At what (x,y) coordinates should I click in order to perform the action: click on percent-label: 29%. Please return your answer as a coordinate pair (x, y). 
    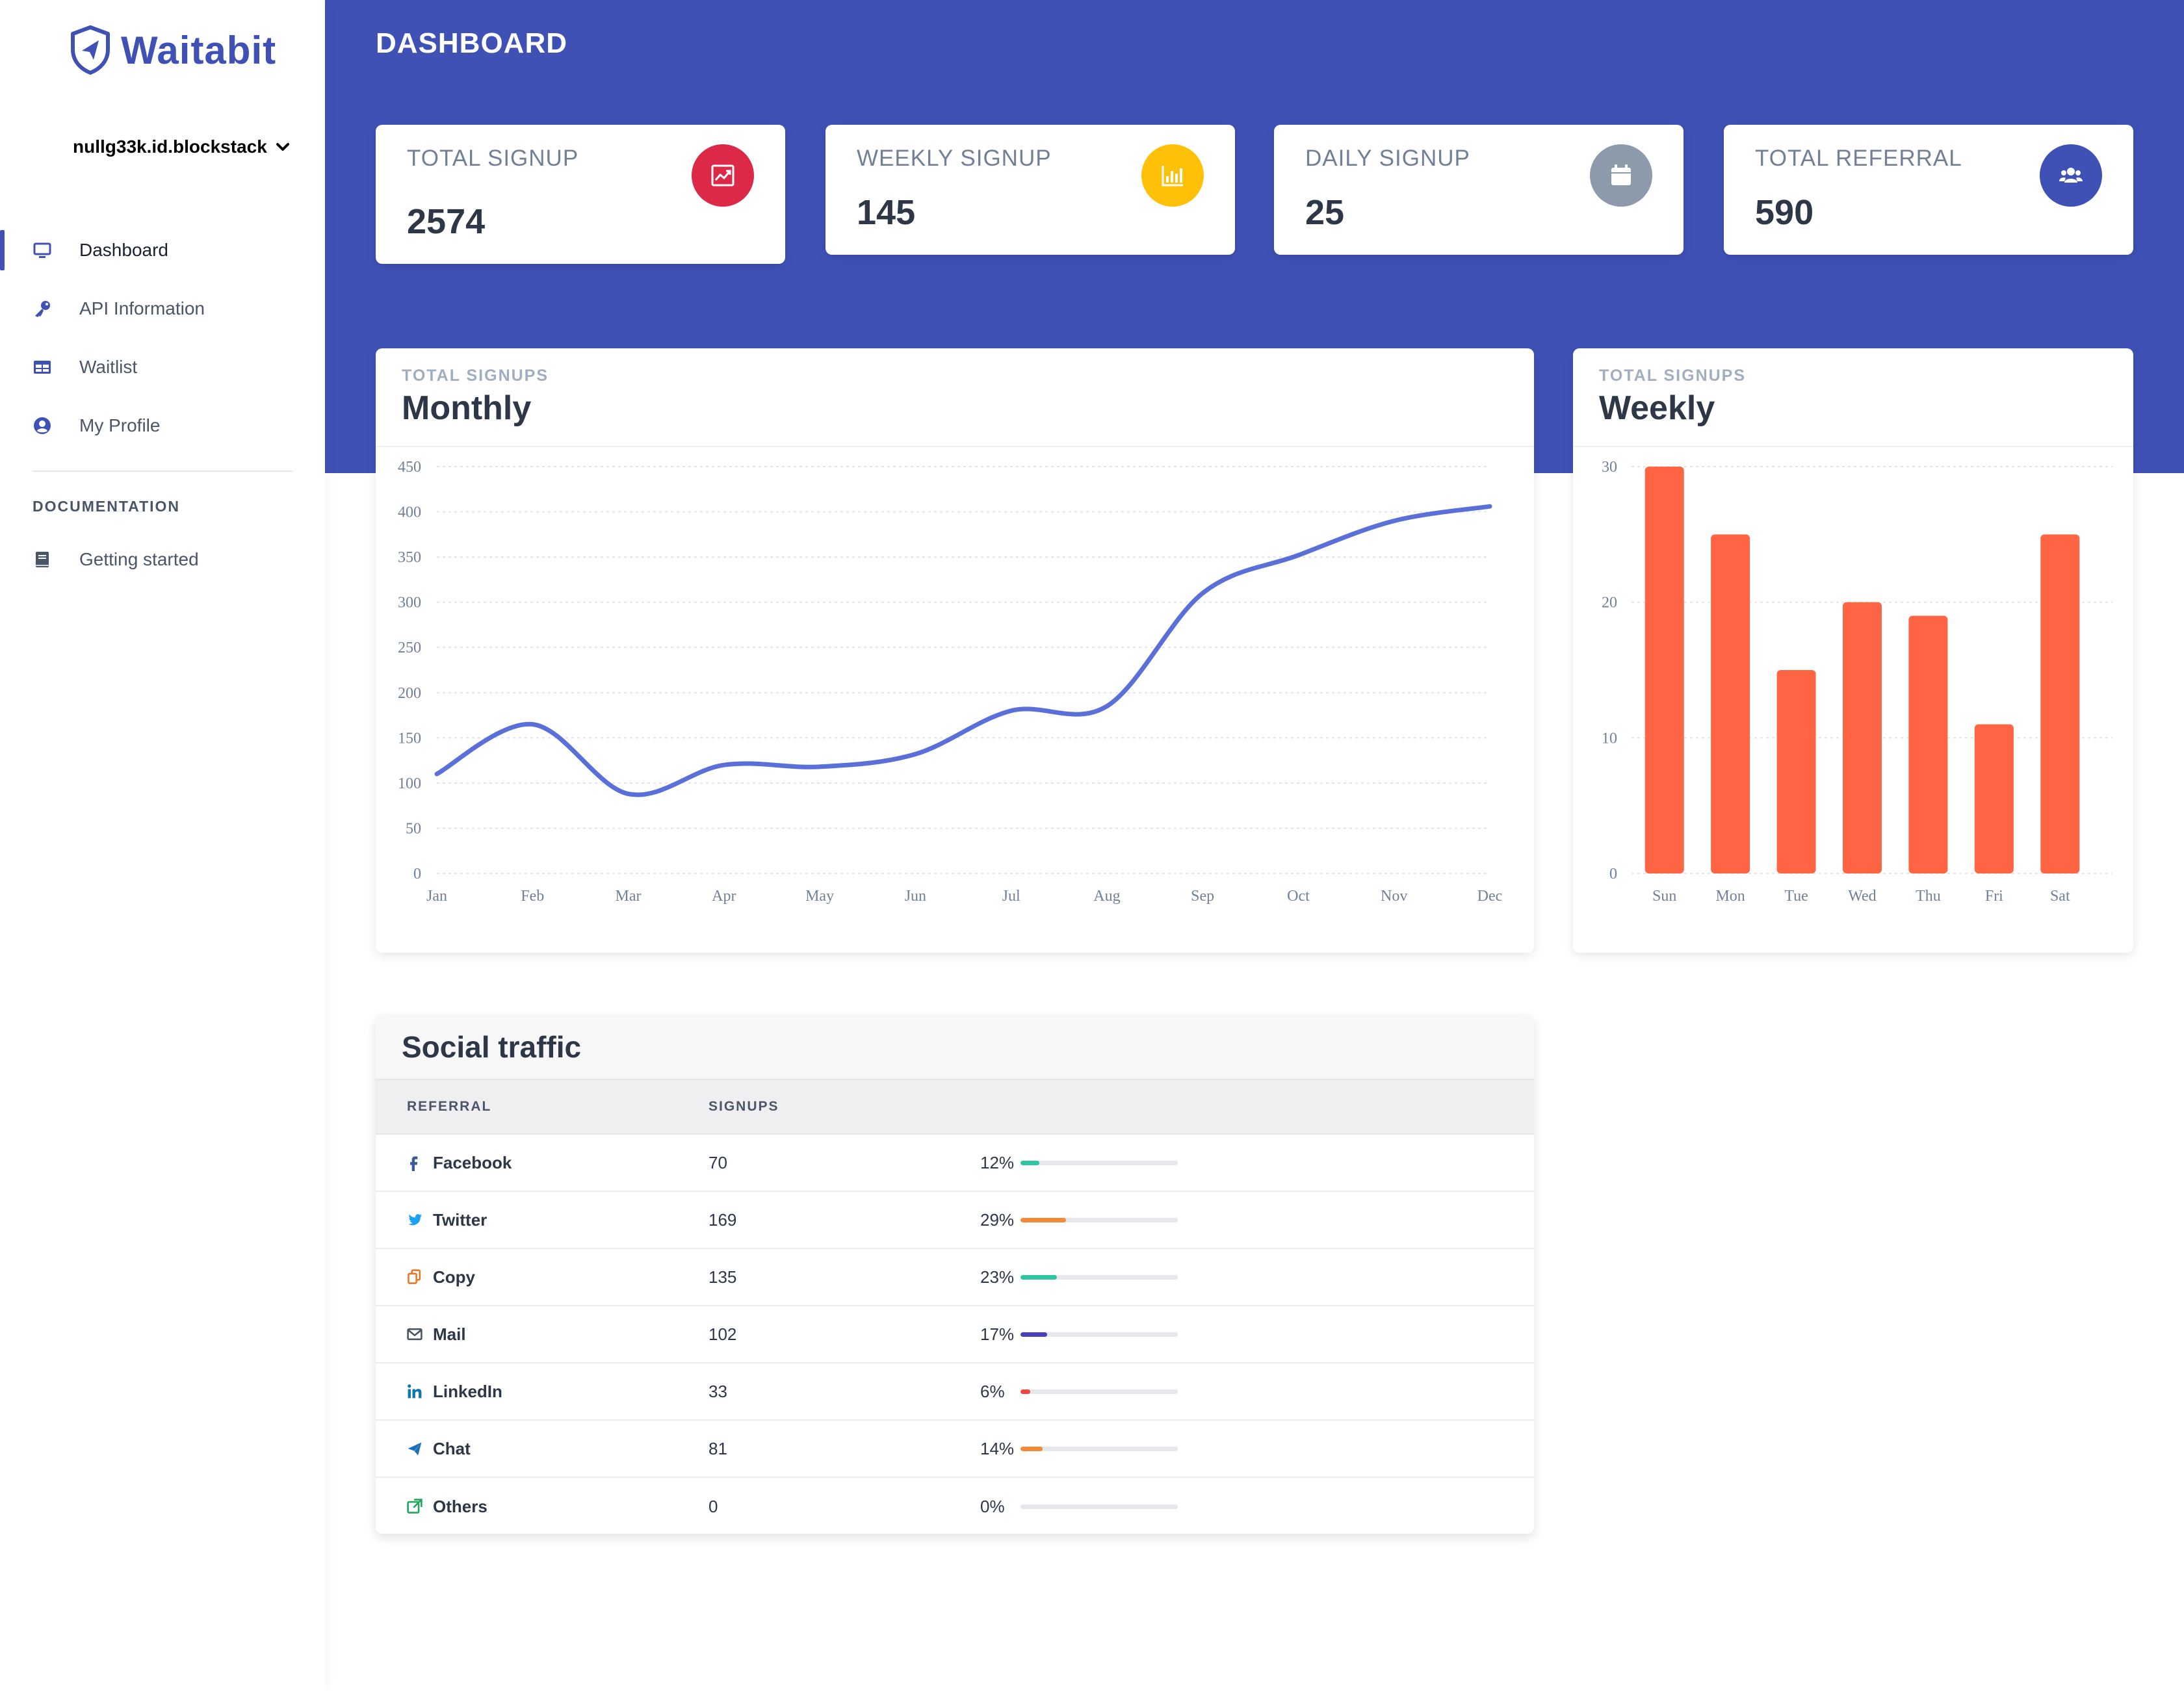
    Looking at the image, I should click on (998, 1219).